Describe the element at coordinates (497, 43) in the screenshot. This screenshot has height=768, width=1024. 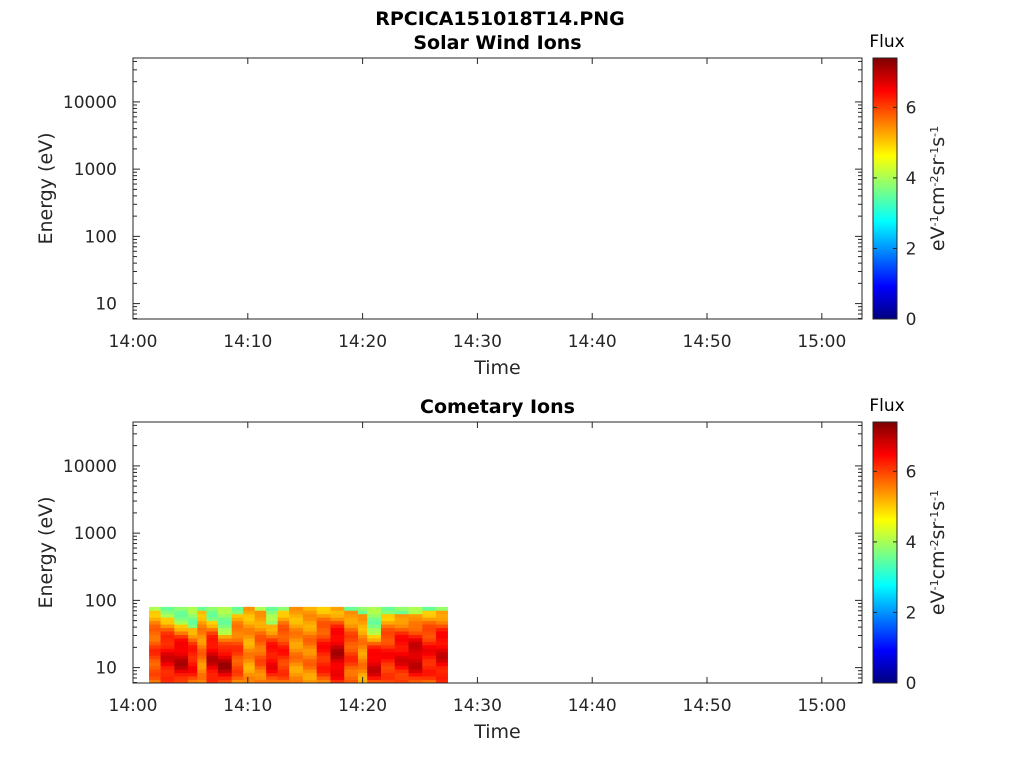
I see `panel-title: Solar Wind Ions` at that location.